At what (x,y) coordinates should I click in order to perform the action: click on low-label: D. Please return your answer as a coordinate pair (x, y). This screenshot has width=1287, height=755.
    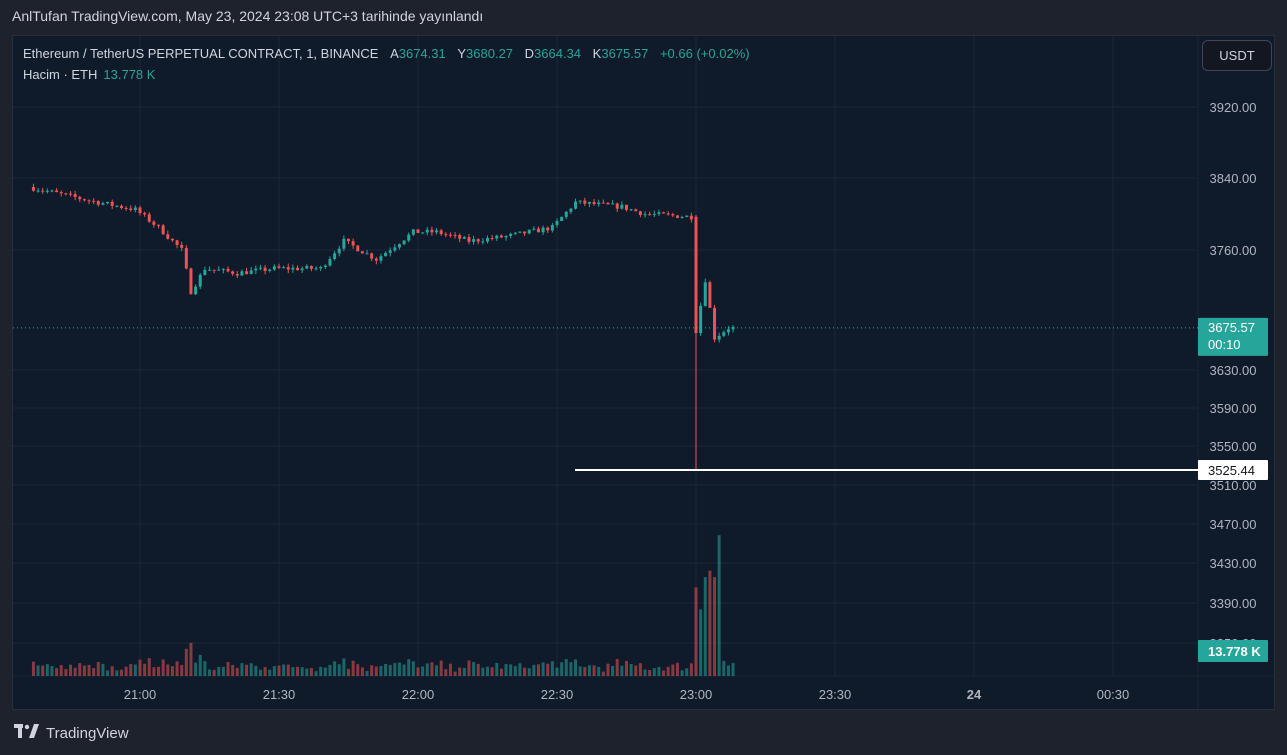
    Looking at the image, I should click on (529, 53).